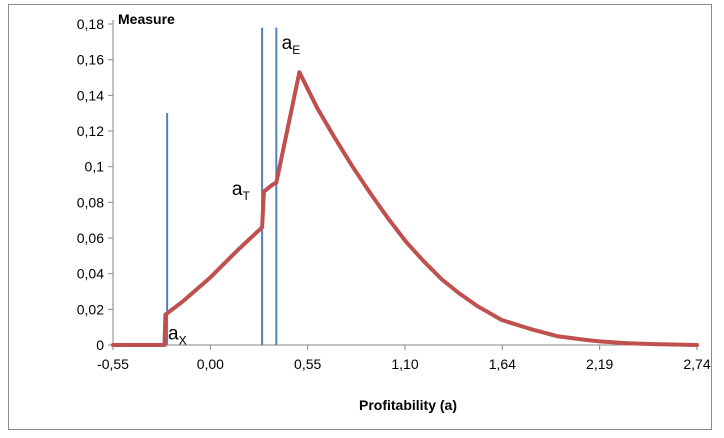 This screenshot has height=438, width=724. I want to click on y-tick-label: 0,16, so click(90, 60).